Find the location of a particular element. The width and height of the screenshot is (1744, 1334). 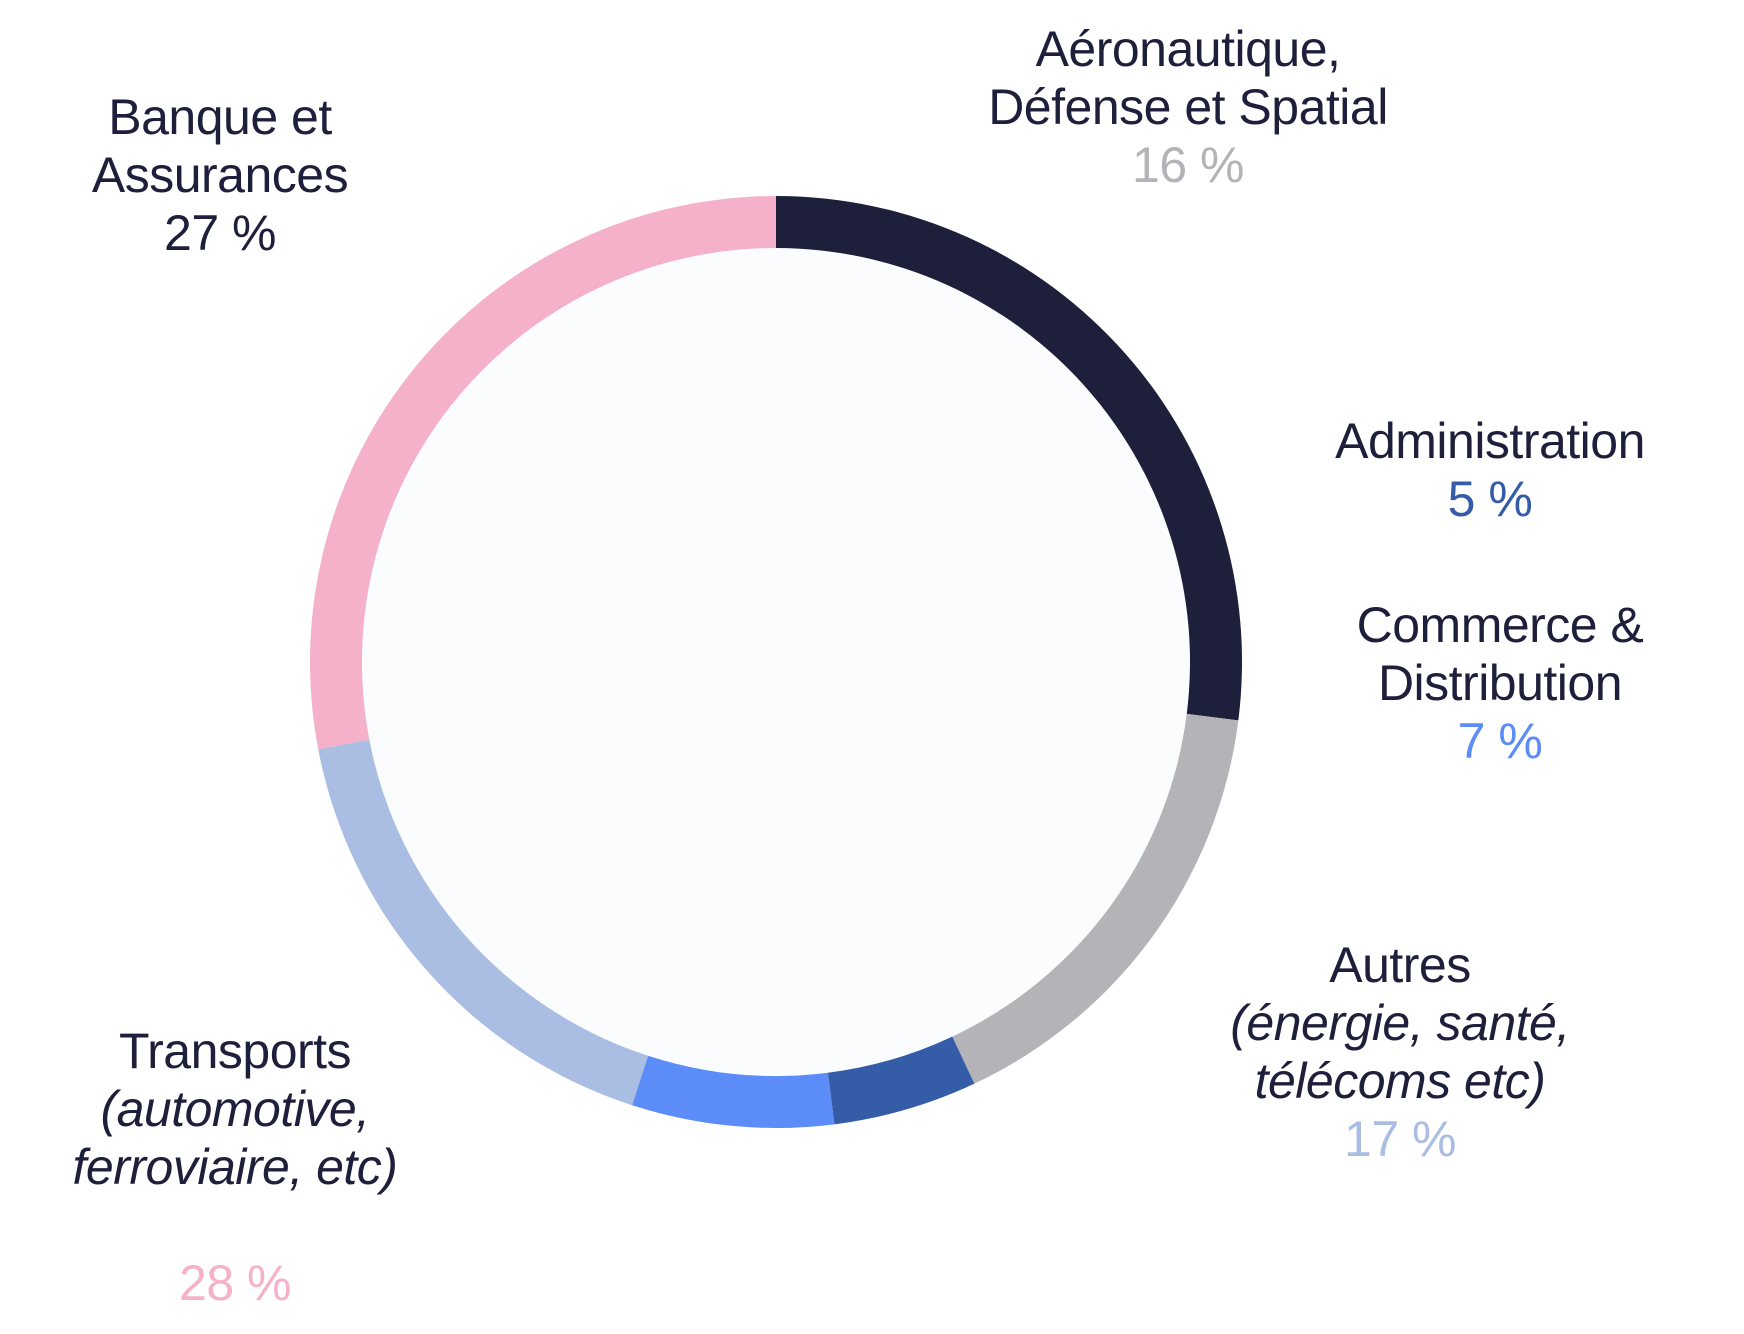

label-aeronautique: Aéronautique, Défense et Spatial 16 % is located at coordinates (1188, 107).